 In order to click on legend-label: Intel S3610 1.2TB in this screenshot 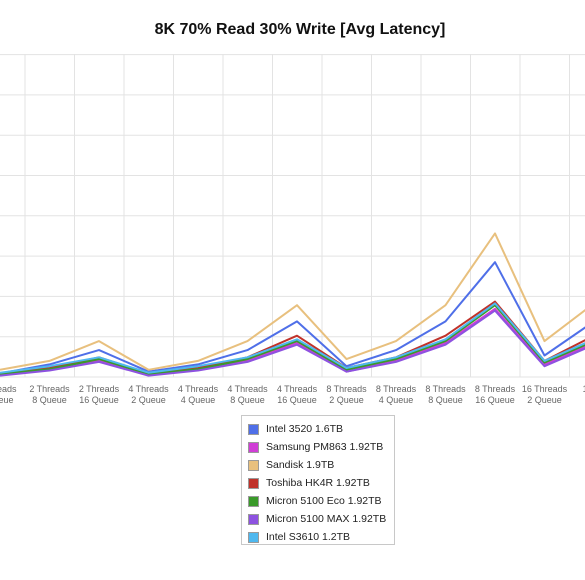, I will do `click(308, 537)`.